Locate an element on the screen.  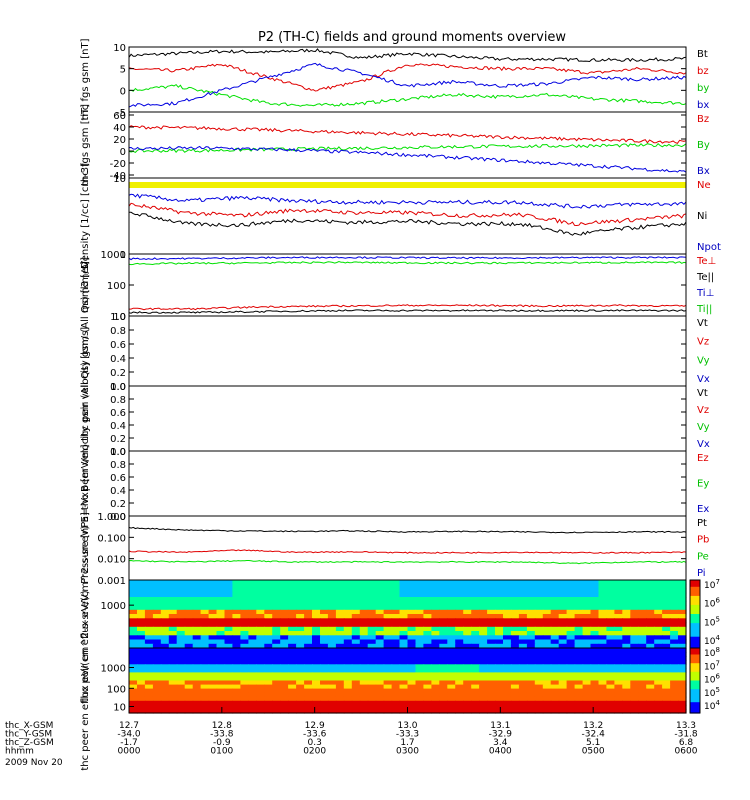
colorbar-exponent: 4 is located at coordinates (717, 638).